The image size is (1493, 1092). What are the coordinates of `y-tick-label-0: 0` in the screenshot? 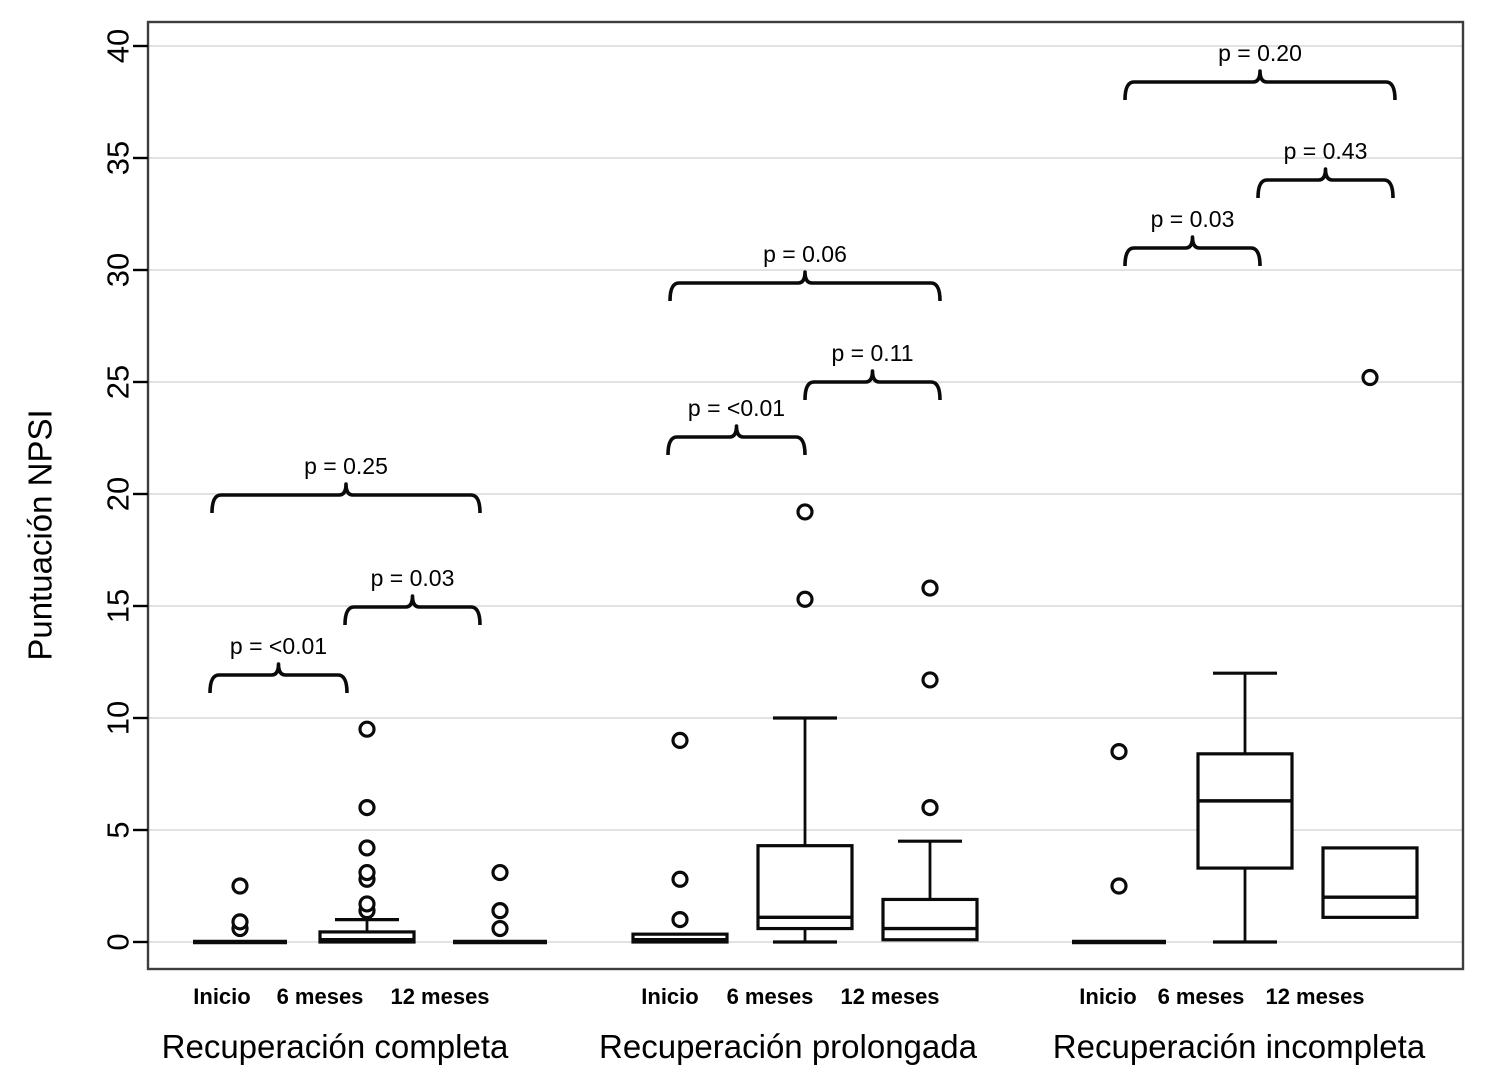 It's located at (118, 941).